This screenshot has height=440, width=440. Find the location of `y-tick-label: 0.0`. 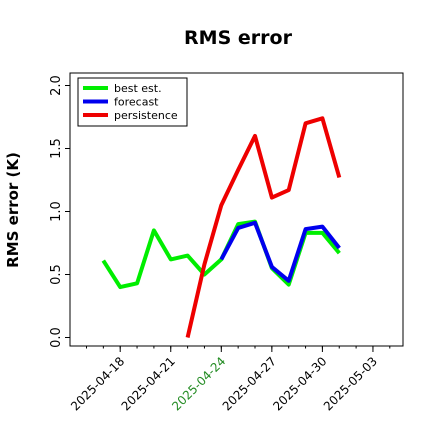

y-tick-label: 0.0 is located at coordinates (56, 337).